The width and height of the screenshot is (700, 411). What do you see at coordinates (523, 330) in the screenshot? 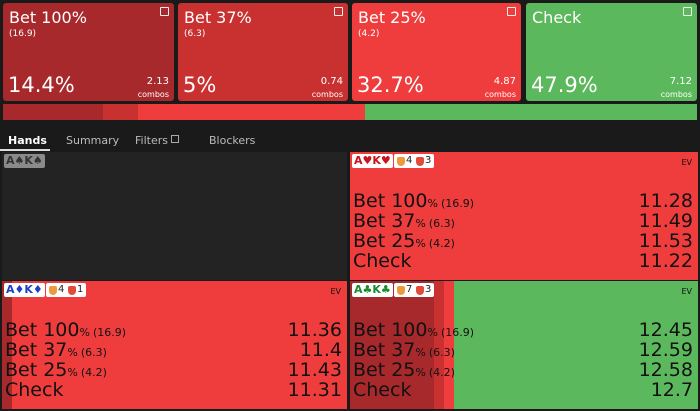
I see `ev-row: Bet 100% (16.9) 12.45` at bounding box center [523, 330].